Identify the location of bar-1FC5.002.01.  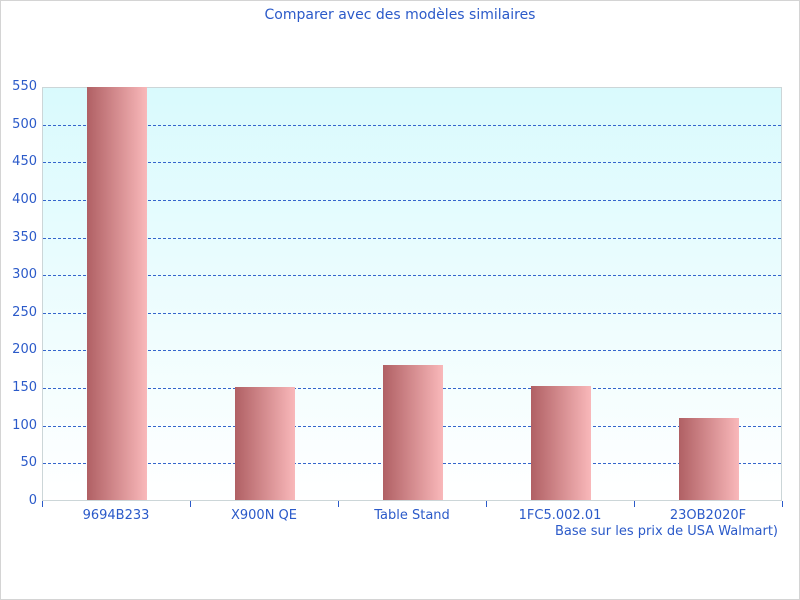
(561, 442).